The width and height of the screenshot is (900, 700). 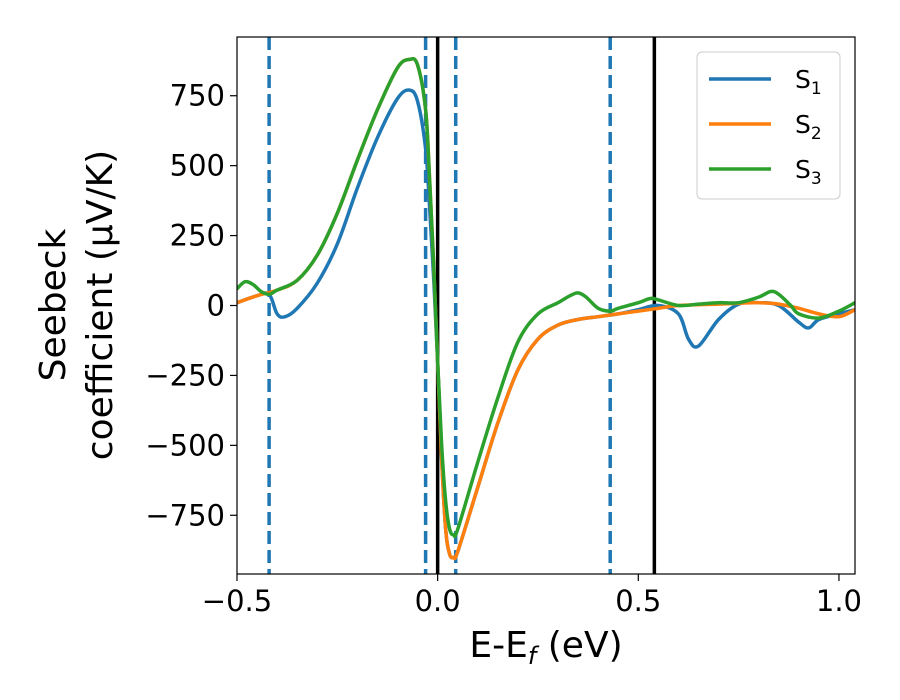 What do you see at coordinates (197, 96) in the screenshot?
I see `y-tick-label: 750` at bounding box center [197, 96].